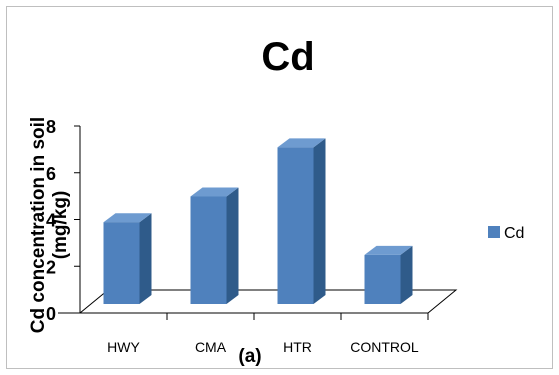 Image resolution: width=559 pixels, height=375 pixels. What do you see at coordinates (51, 314) in the screenshot?
I see `y-tick-label: 0` at bounding box center [51, 314].